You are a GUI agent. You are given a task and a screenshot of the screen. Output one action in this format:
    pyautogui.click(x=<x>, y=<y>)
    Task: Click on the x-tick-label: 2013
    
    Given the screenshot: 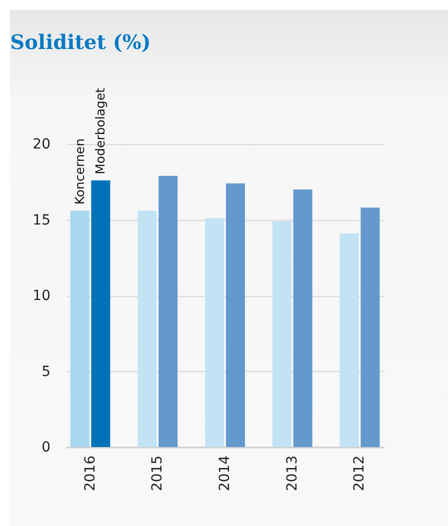 What is the action you would take?
    pyautogui.click(x=292, y=474)
    